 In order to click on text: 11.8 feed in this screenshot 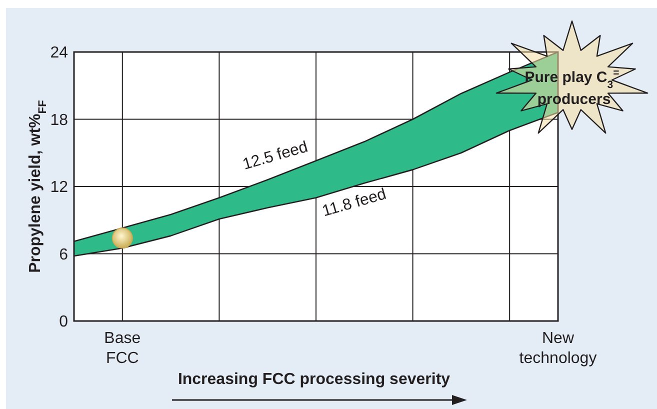, I will do `click(354, 203)`.